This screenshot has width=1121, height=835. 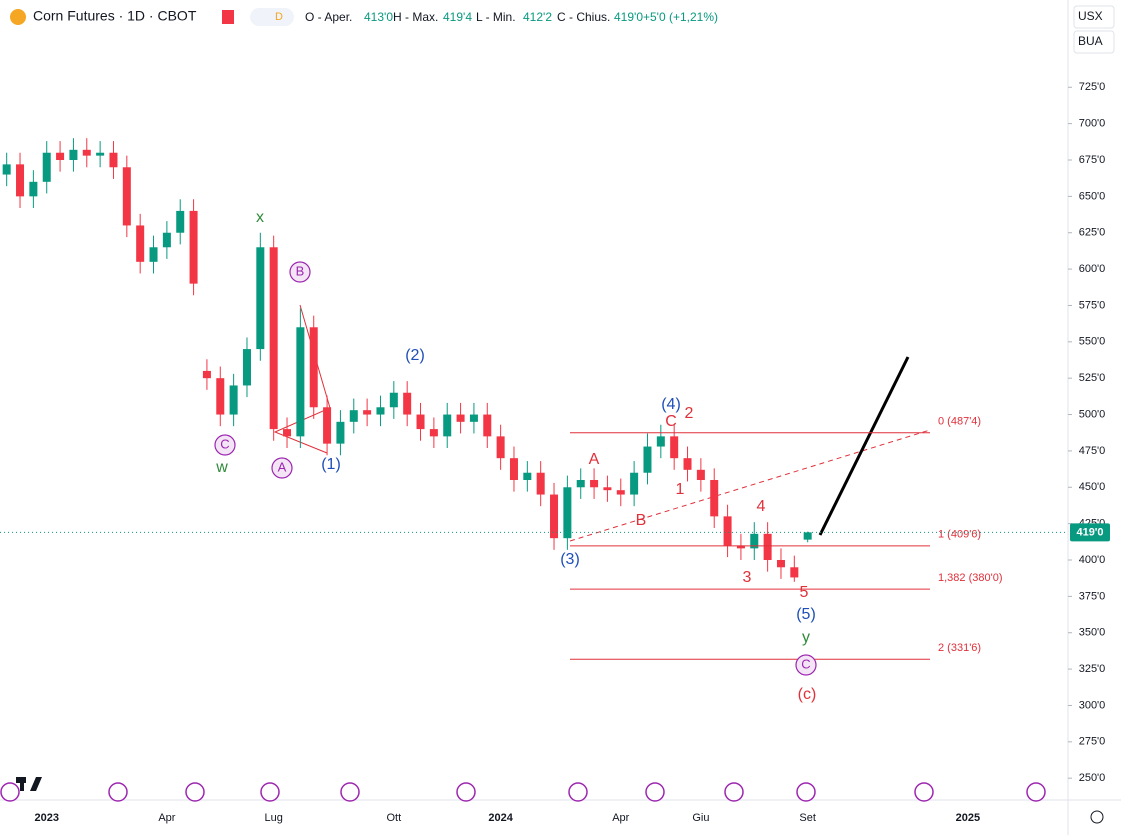 I want to click on tv-logo, so click(x=29, y=784).